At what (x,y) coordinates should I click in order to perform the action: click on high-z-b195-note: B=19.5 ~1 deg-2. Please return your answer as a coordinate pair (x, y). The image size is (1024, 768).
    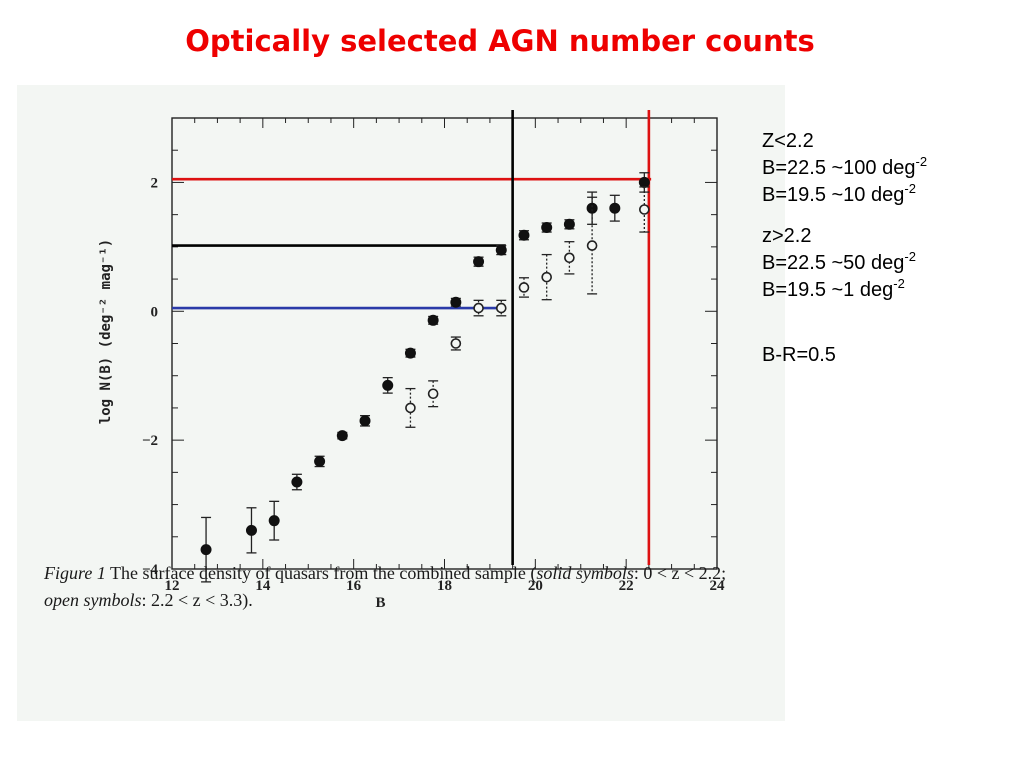
    Looking at the image, I should click on (893, 290).